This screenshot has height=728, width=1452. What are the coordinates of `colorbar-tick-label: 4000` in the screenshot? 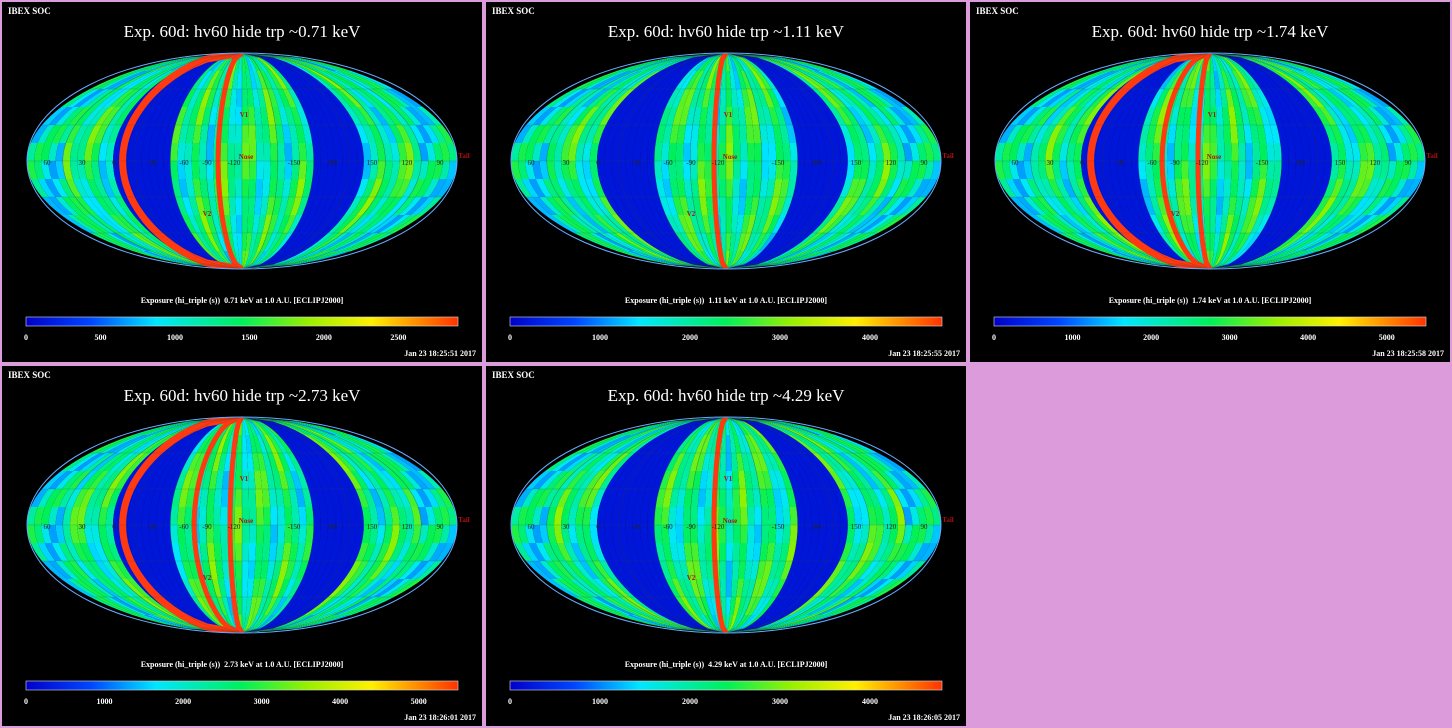 It's located at (870, 337).